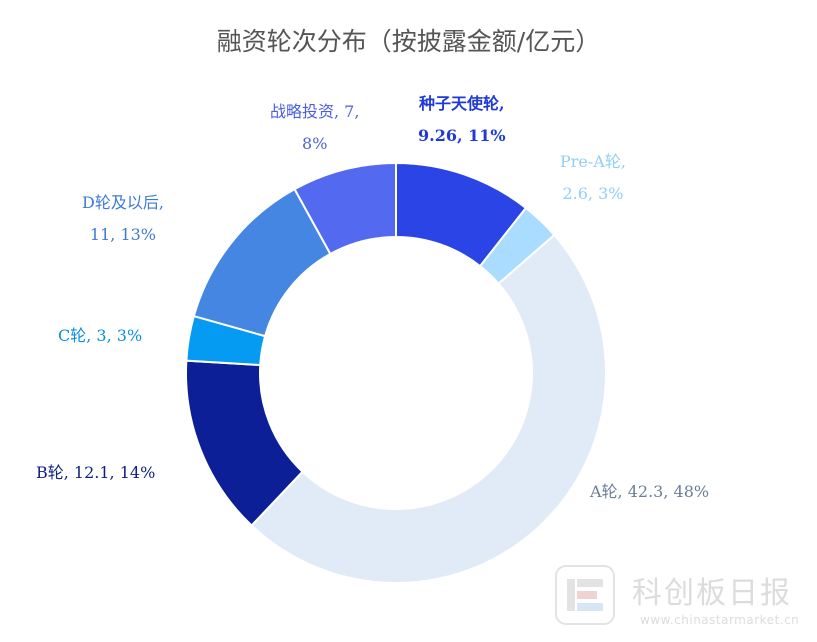 This screenshot has width=817, height=642. I want to click on slice-label-c: C轮, 3, 3%, so click(100, 336).